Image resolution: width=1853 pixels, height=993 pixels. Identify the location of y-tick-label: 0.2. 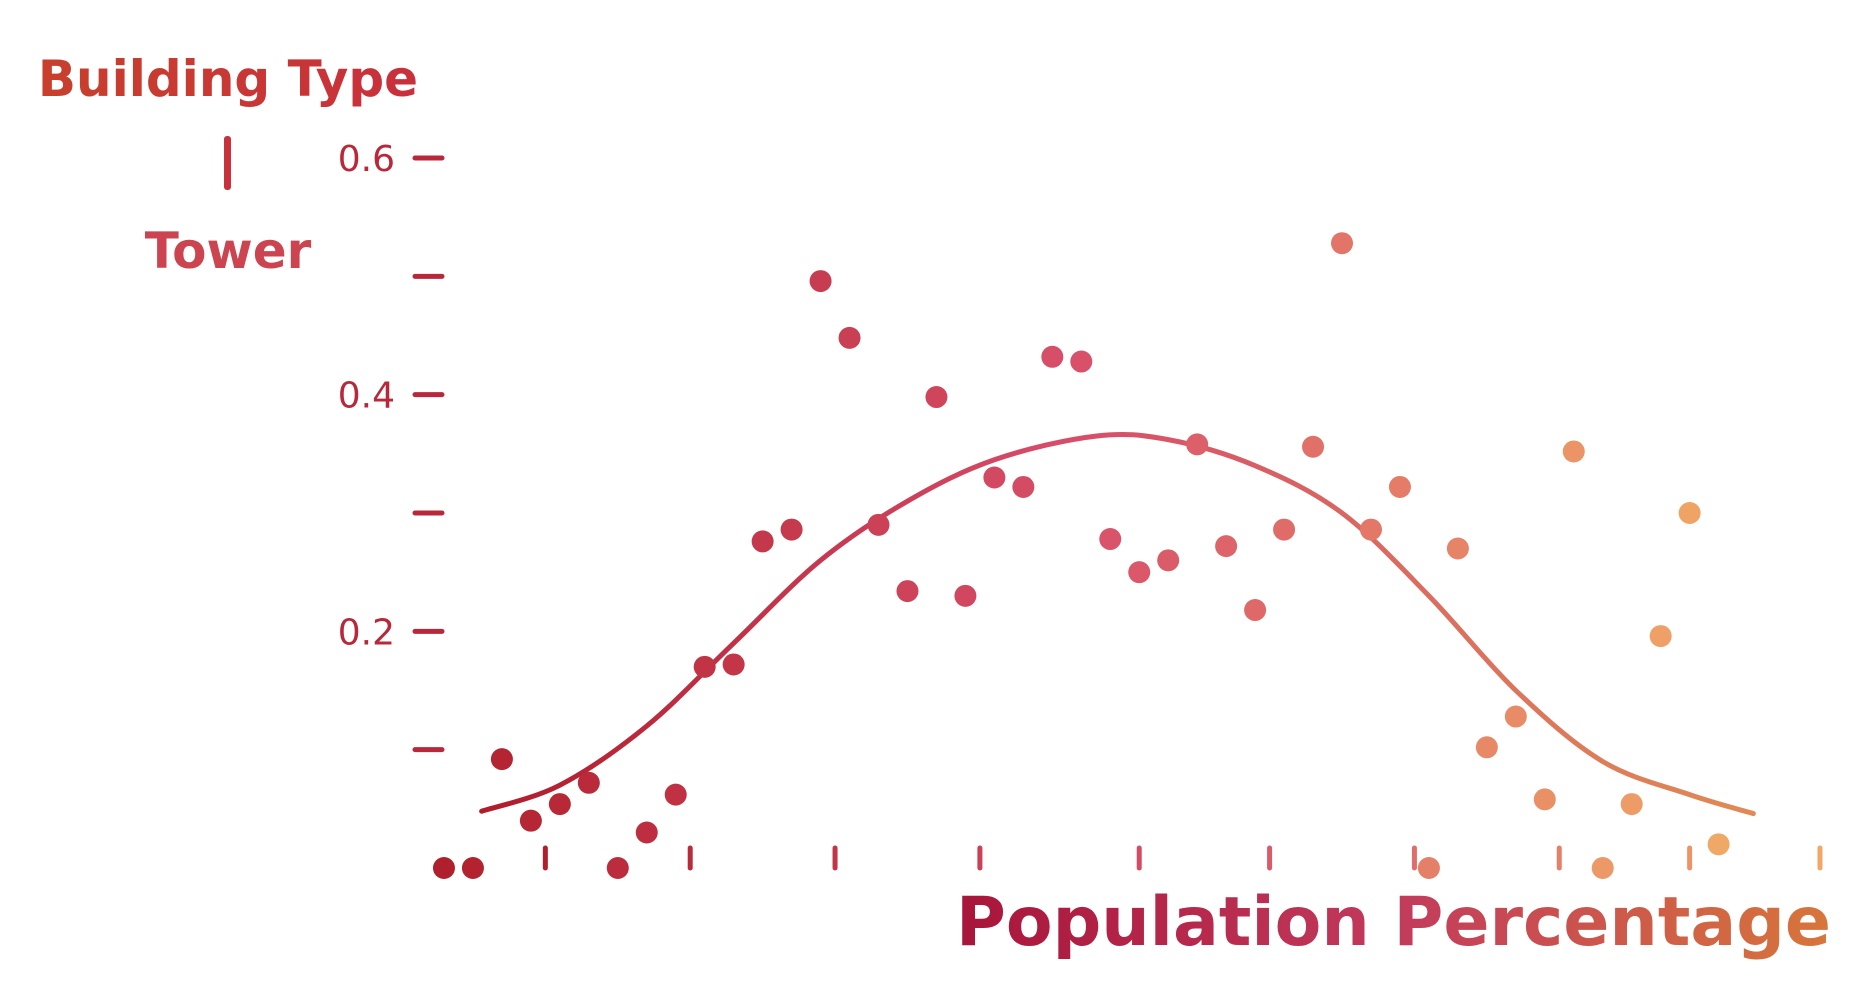
(366, 632).